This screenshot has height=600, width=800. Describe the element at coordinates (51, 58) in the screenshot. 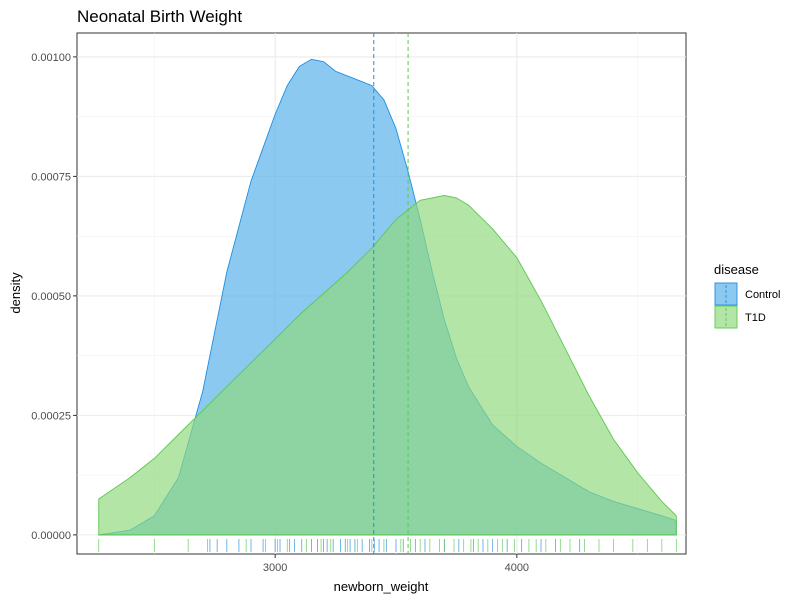

I see `y-tick-label: 0.00100` at that location.